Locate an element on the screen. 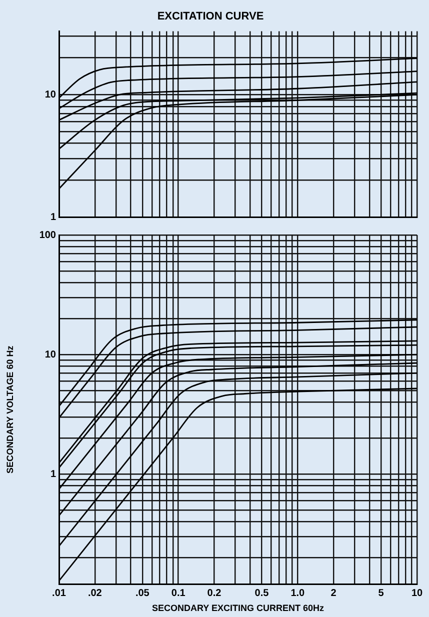 Image resolution: width=429 pixels, height=617 pixels. x-tick-label: .01 is located at coordinates (59, 593).